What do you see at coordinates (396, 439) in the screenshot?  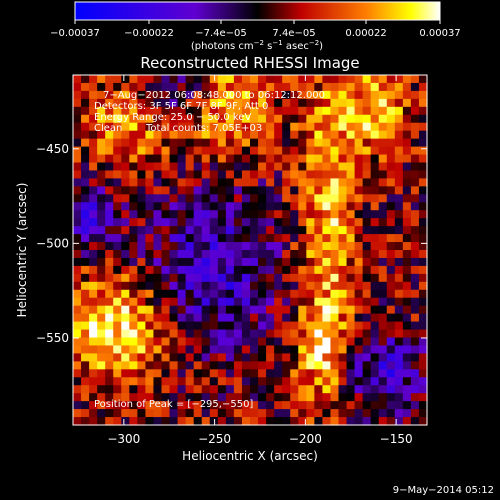 I see `x-tick-label: −150` at bounding box center [396, 439].